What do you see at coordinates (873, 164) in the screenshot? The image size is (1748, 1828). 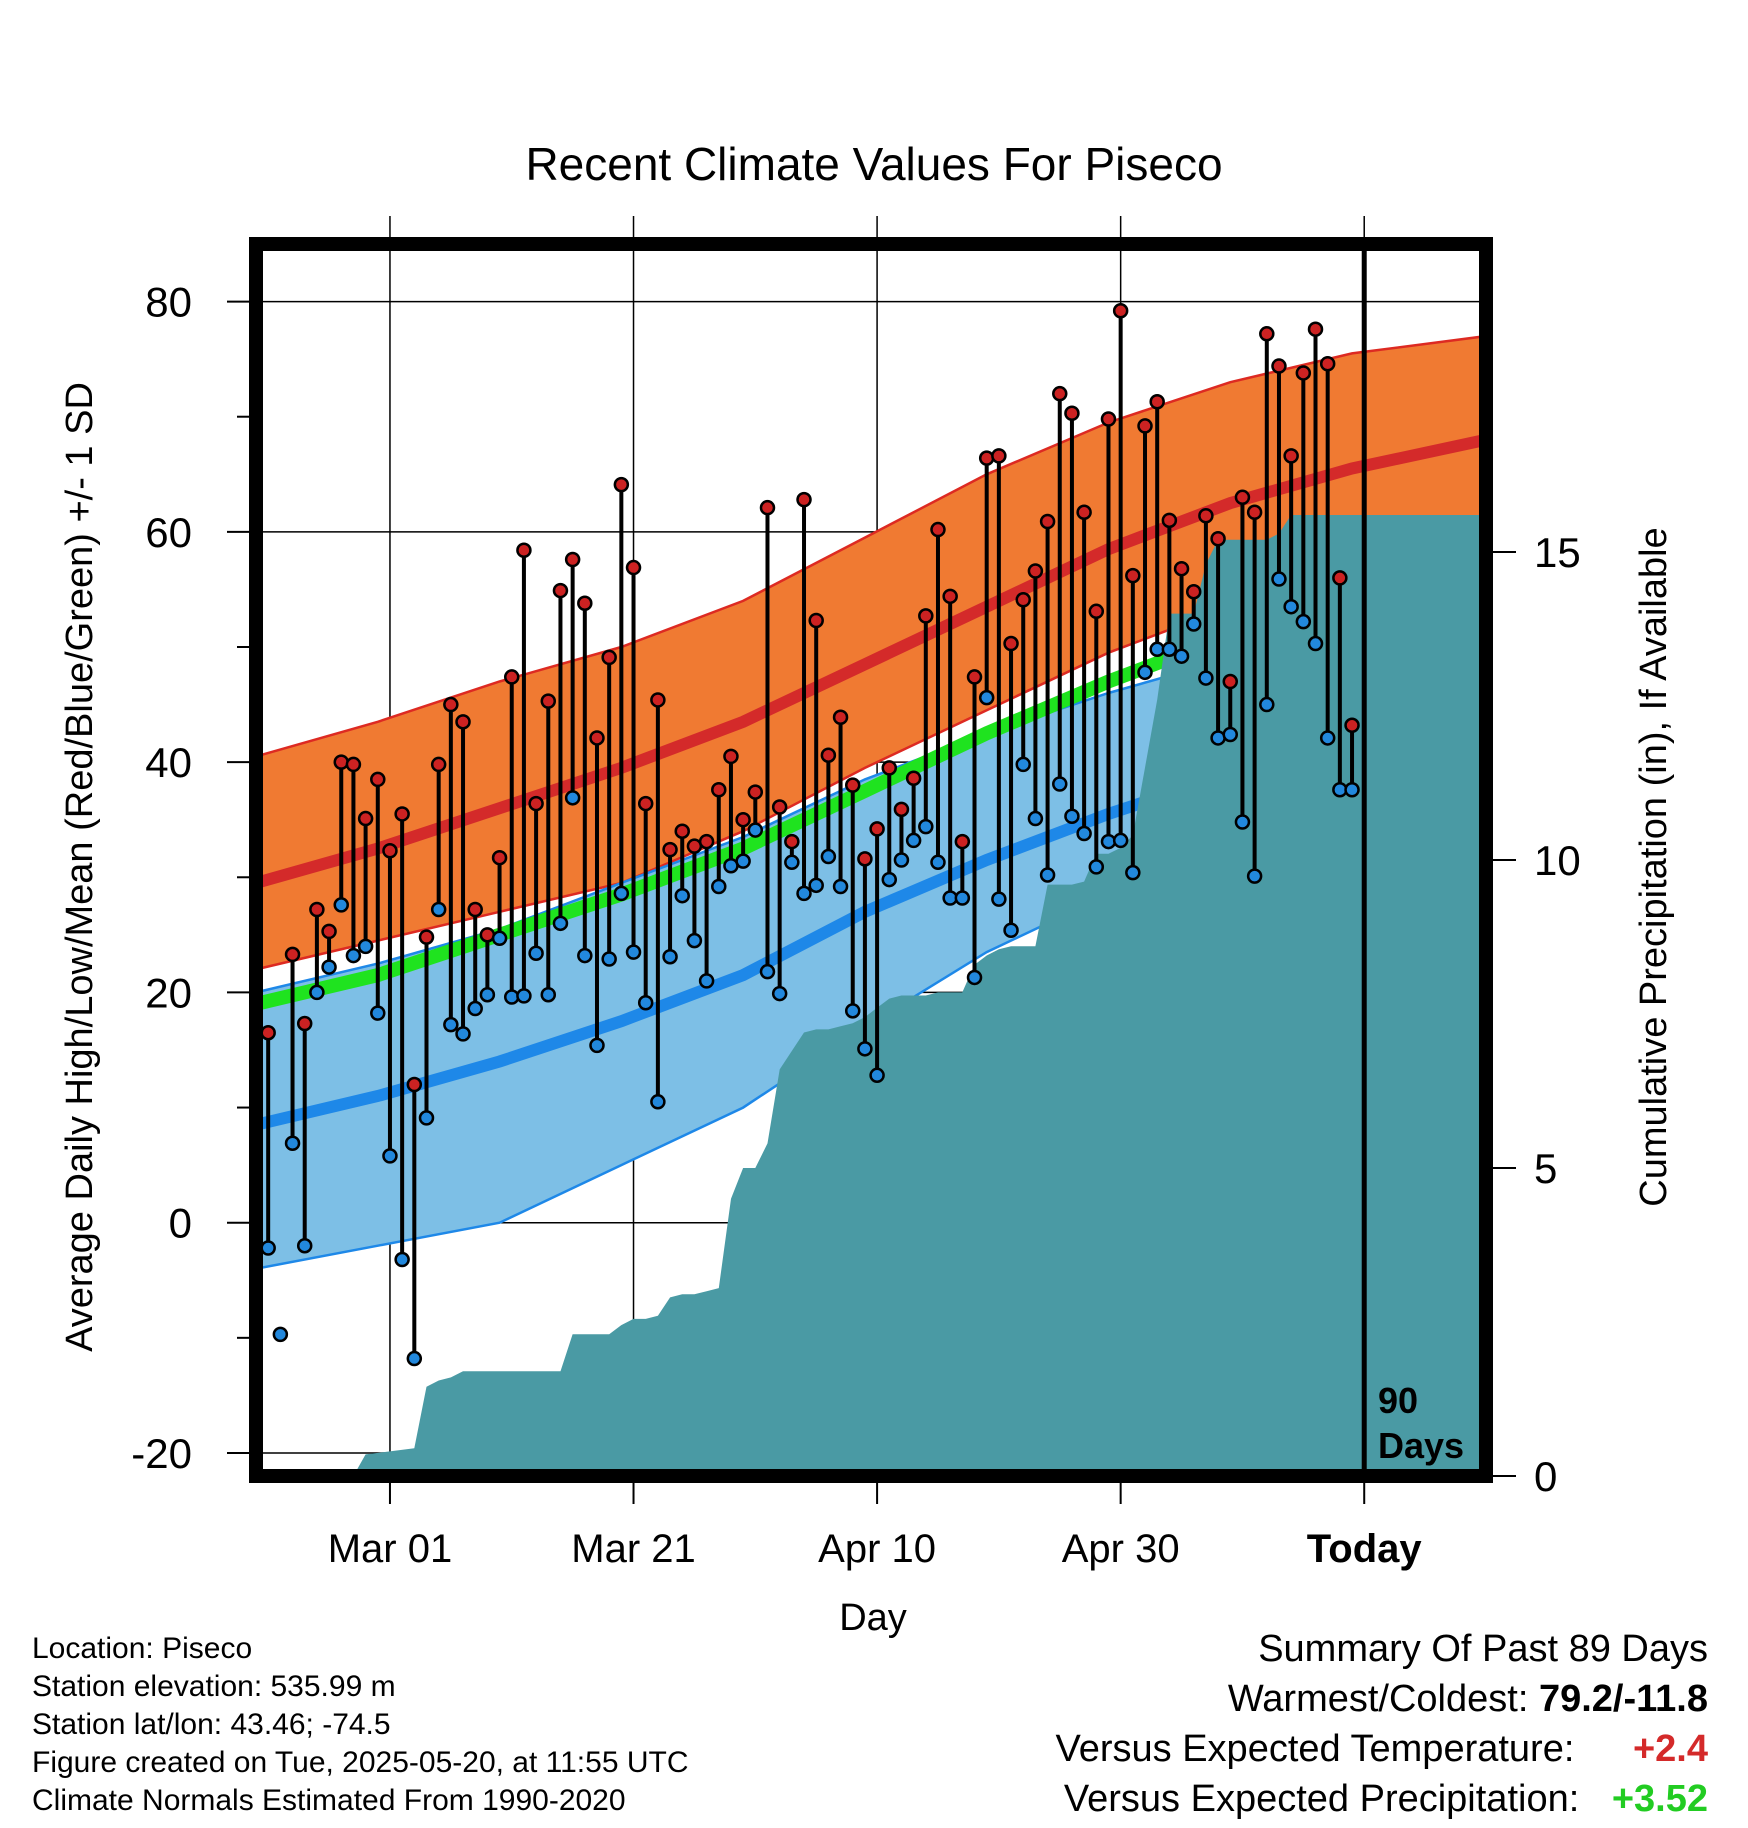 I see `chart-title: Recent Climate Values For Piseco` at bounding box center [873, 164].